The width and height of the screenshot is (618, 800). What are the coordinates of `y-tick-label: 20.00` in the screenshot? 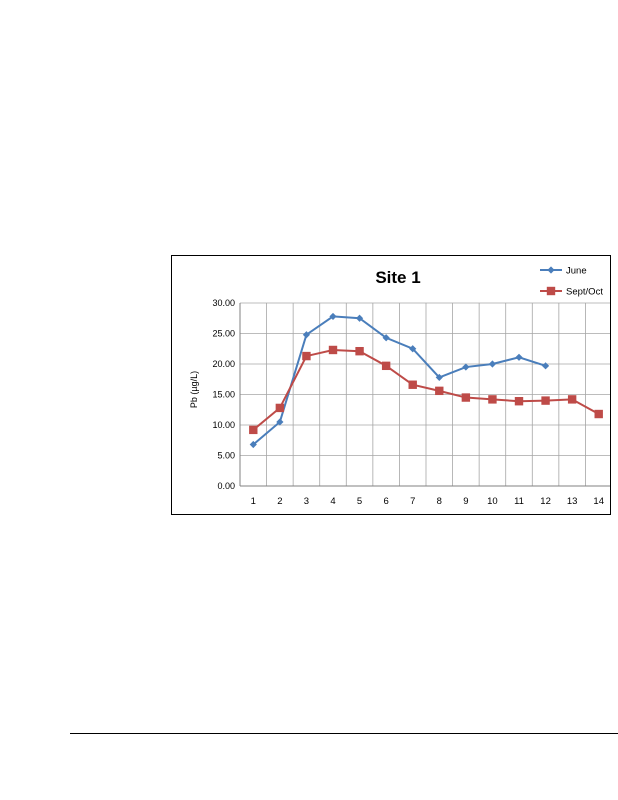 It's located at (223, 364).